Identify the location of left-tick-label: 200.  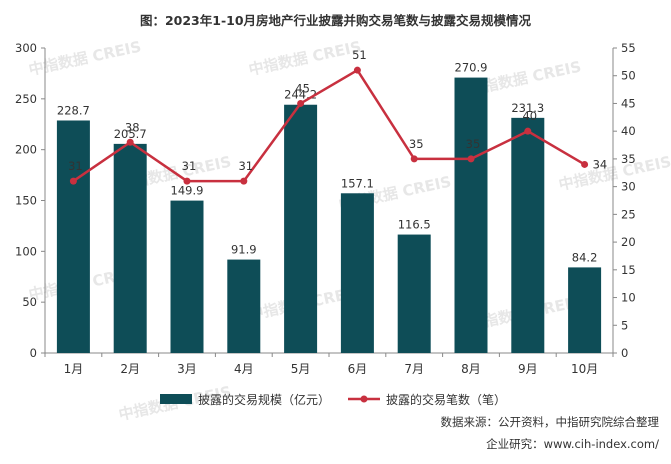
(26, 150).